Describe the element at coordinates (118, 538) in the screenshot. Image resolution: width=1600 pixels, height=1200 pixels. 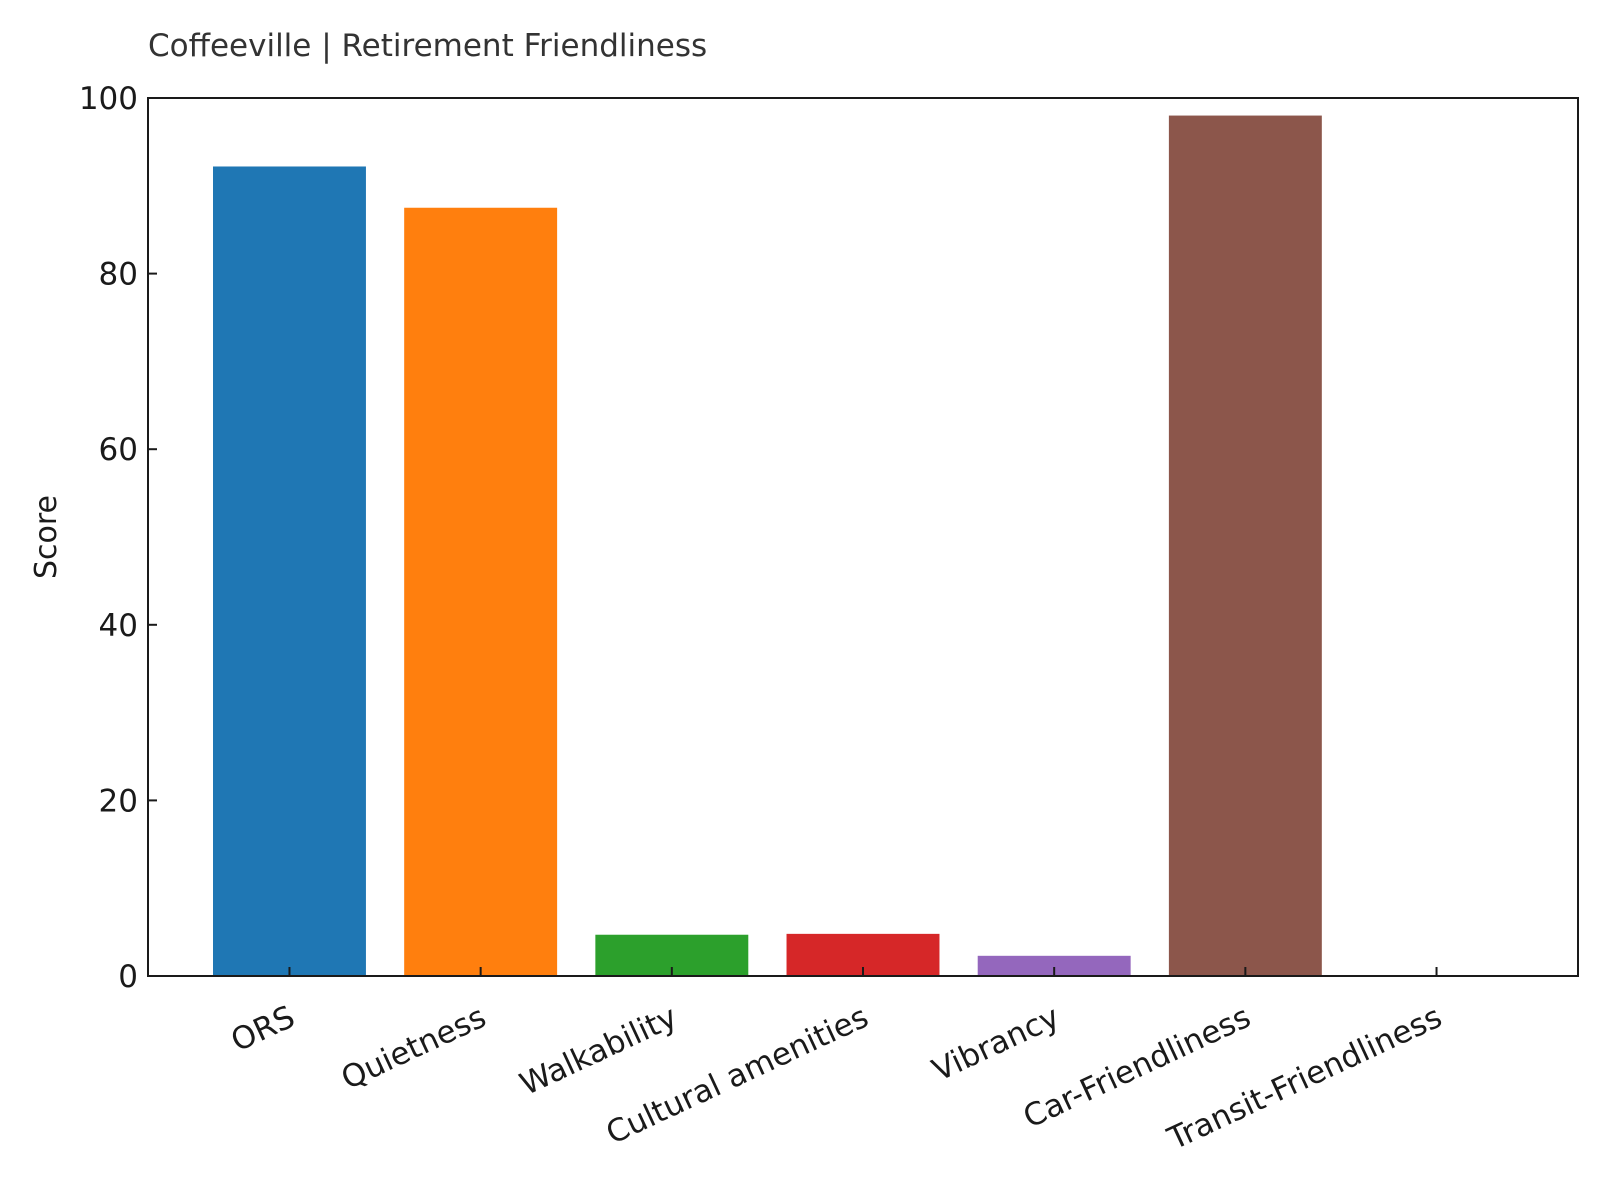
I see `y-axis-ticks: 0 20 40 60 80 100` at that location.